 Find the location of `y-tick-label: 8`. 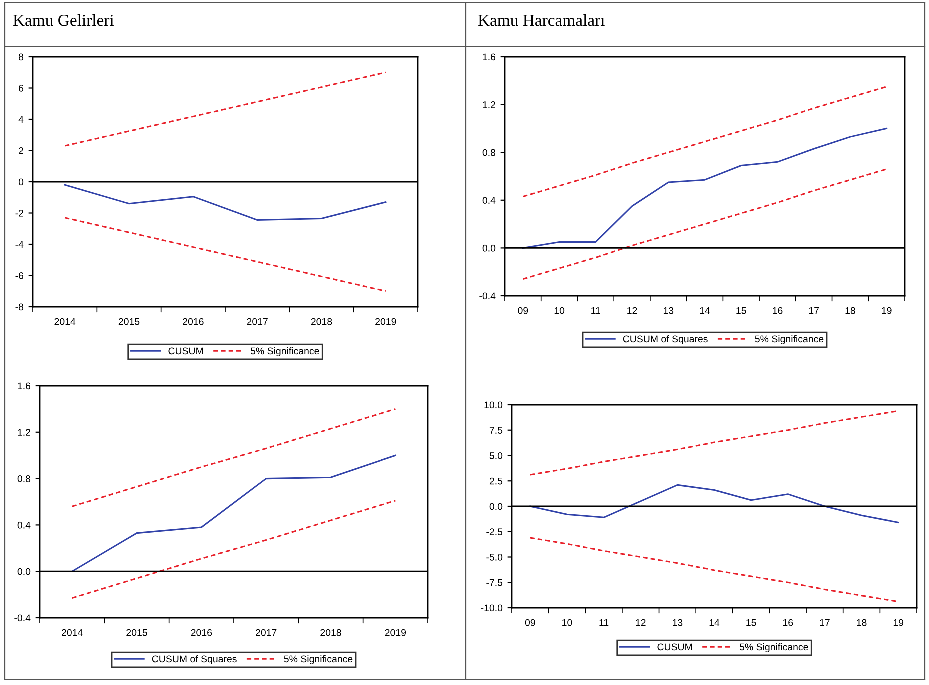

y-tick-label: 8 is located at coordinates (21, 57).